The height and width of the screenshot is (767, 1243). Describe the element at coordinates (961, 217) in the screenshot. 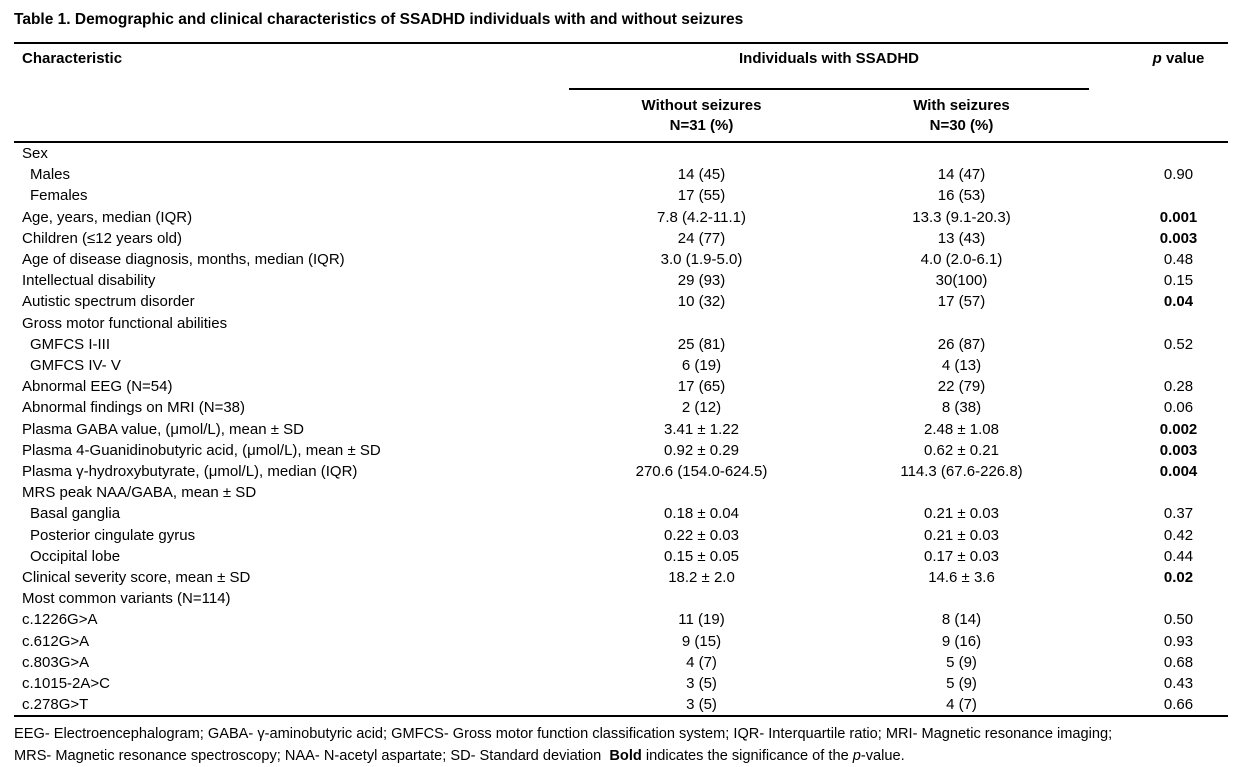

I see `with-seizures-cell: 13.3 (9.1-20.3)` at that location.